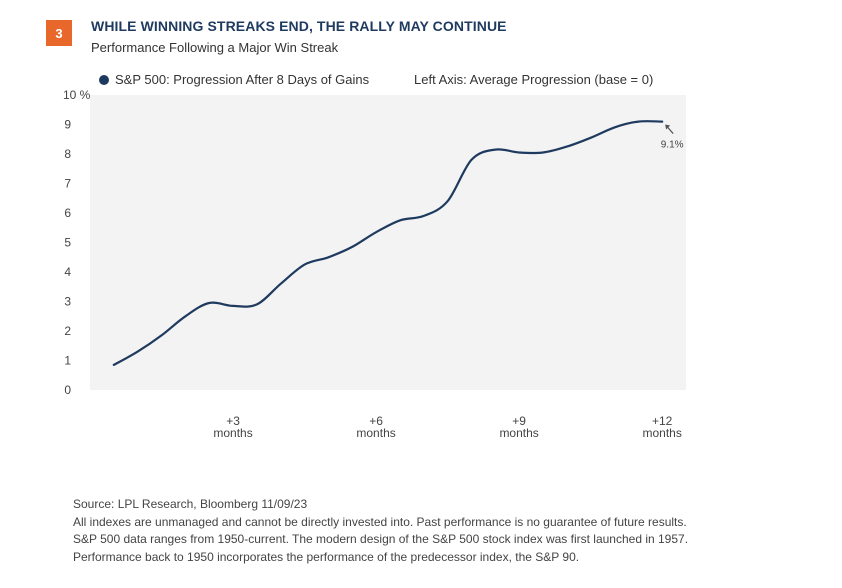 This screenshot has width=842, height=588. Describe the element at coordinates (662, 421) in the screenshot. I see `x-tick-label: +12` at that location.